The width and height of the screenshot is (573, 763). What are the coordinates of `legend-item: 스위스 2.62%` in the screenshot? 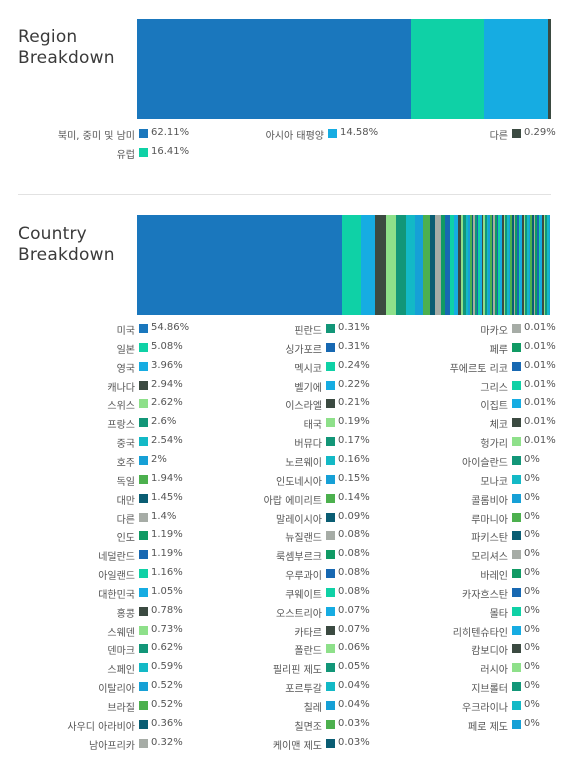 It's located at (153, 404).